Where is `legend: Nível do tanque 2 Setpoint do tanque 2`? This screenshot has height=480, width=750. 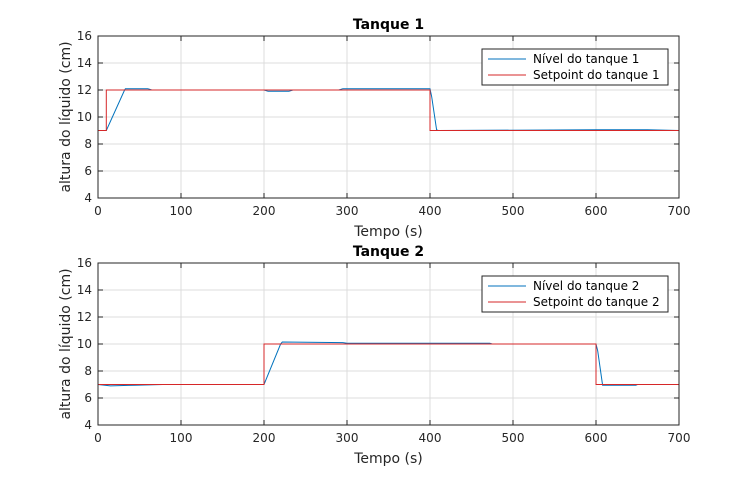
legend: Nível do tanque 2 Setpoint do tanque 2 is located at coordinates (575, 294).